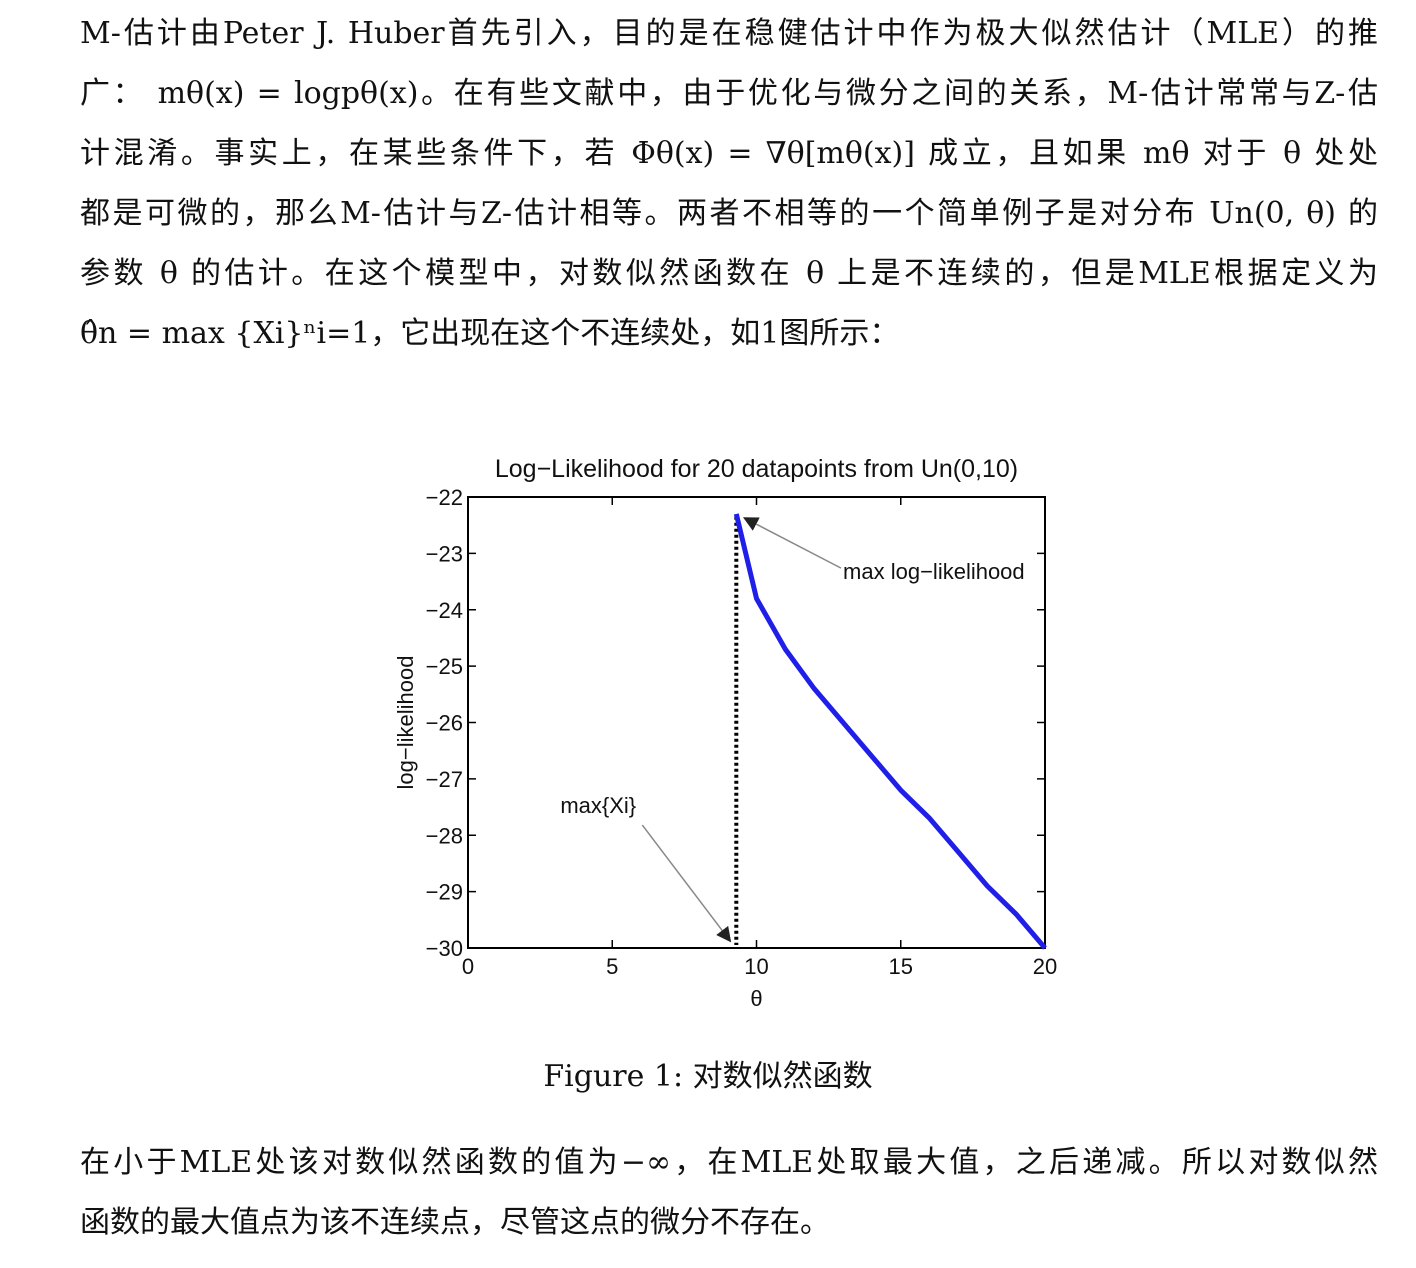 This screenshot has width=1416, height=1268. I want to click on y-tick-label: −24, so click(444, 610).